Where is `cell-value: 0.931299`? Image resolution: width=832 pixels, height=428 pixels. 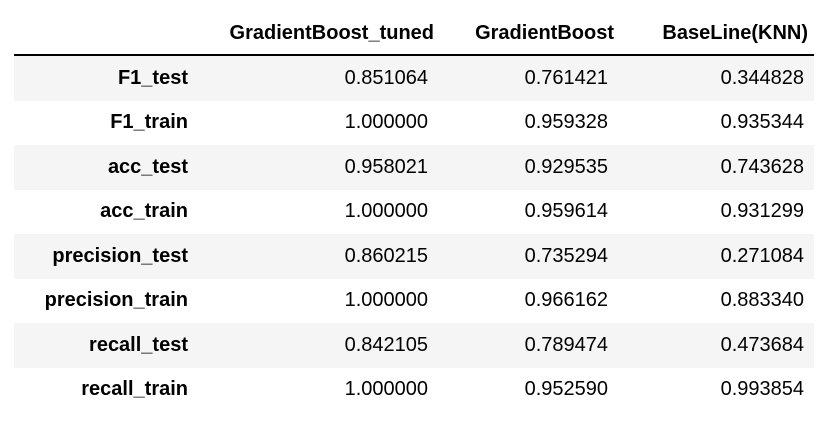 cell-value: 0.931299 is located at coordinates (762, 211).